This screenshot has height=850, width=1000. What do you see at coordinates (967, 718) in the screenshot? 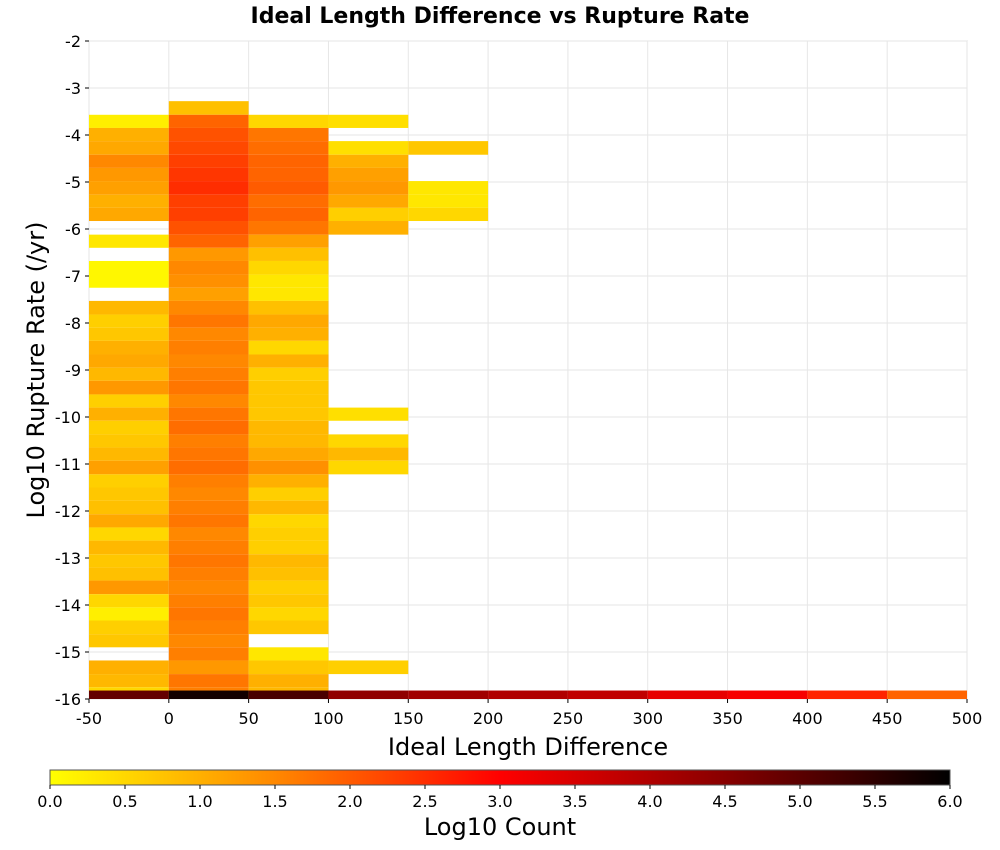
I see `x-tick-label: 500` at bounding box center [967, 718].